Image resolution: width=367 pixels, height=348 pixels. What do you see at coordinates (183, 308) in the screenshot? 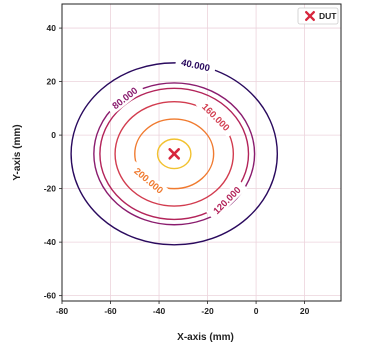
I see `x-axis-ticks: -80 -60 -40 -20 0 20` at bounding box center [183, 308].